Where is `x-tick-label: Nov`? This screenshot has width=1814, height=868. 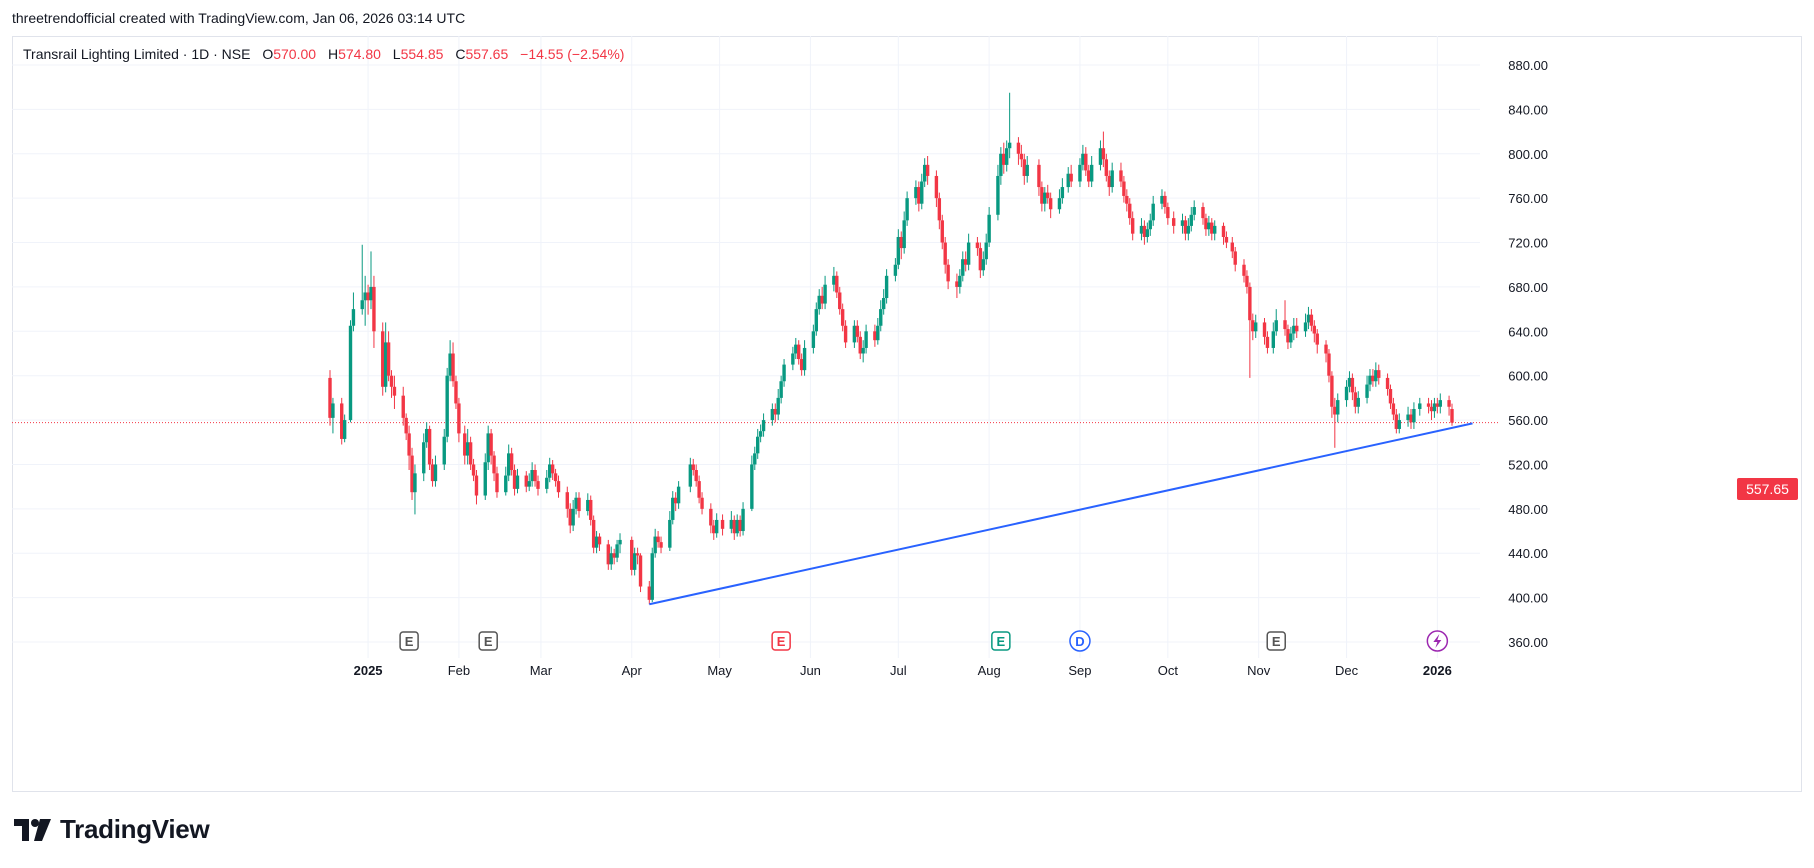 x-tick-label: Nov is located at coordinates (1259, 670).